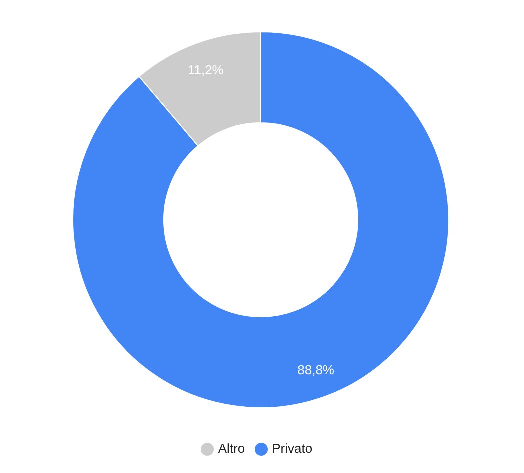 This screenshot has width=524, height=473. Describe the element at coordinates (232, 448) in the screenshot. I see `legend-label: Altro` at that location.